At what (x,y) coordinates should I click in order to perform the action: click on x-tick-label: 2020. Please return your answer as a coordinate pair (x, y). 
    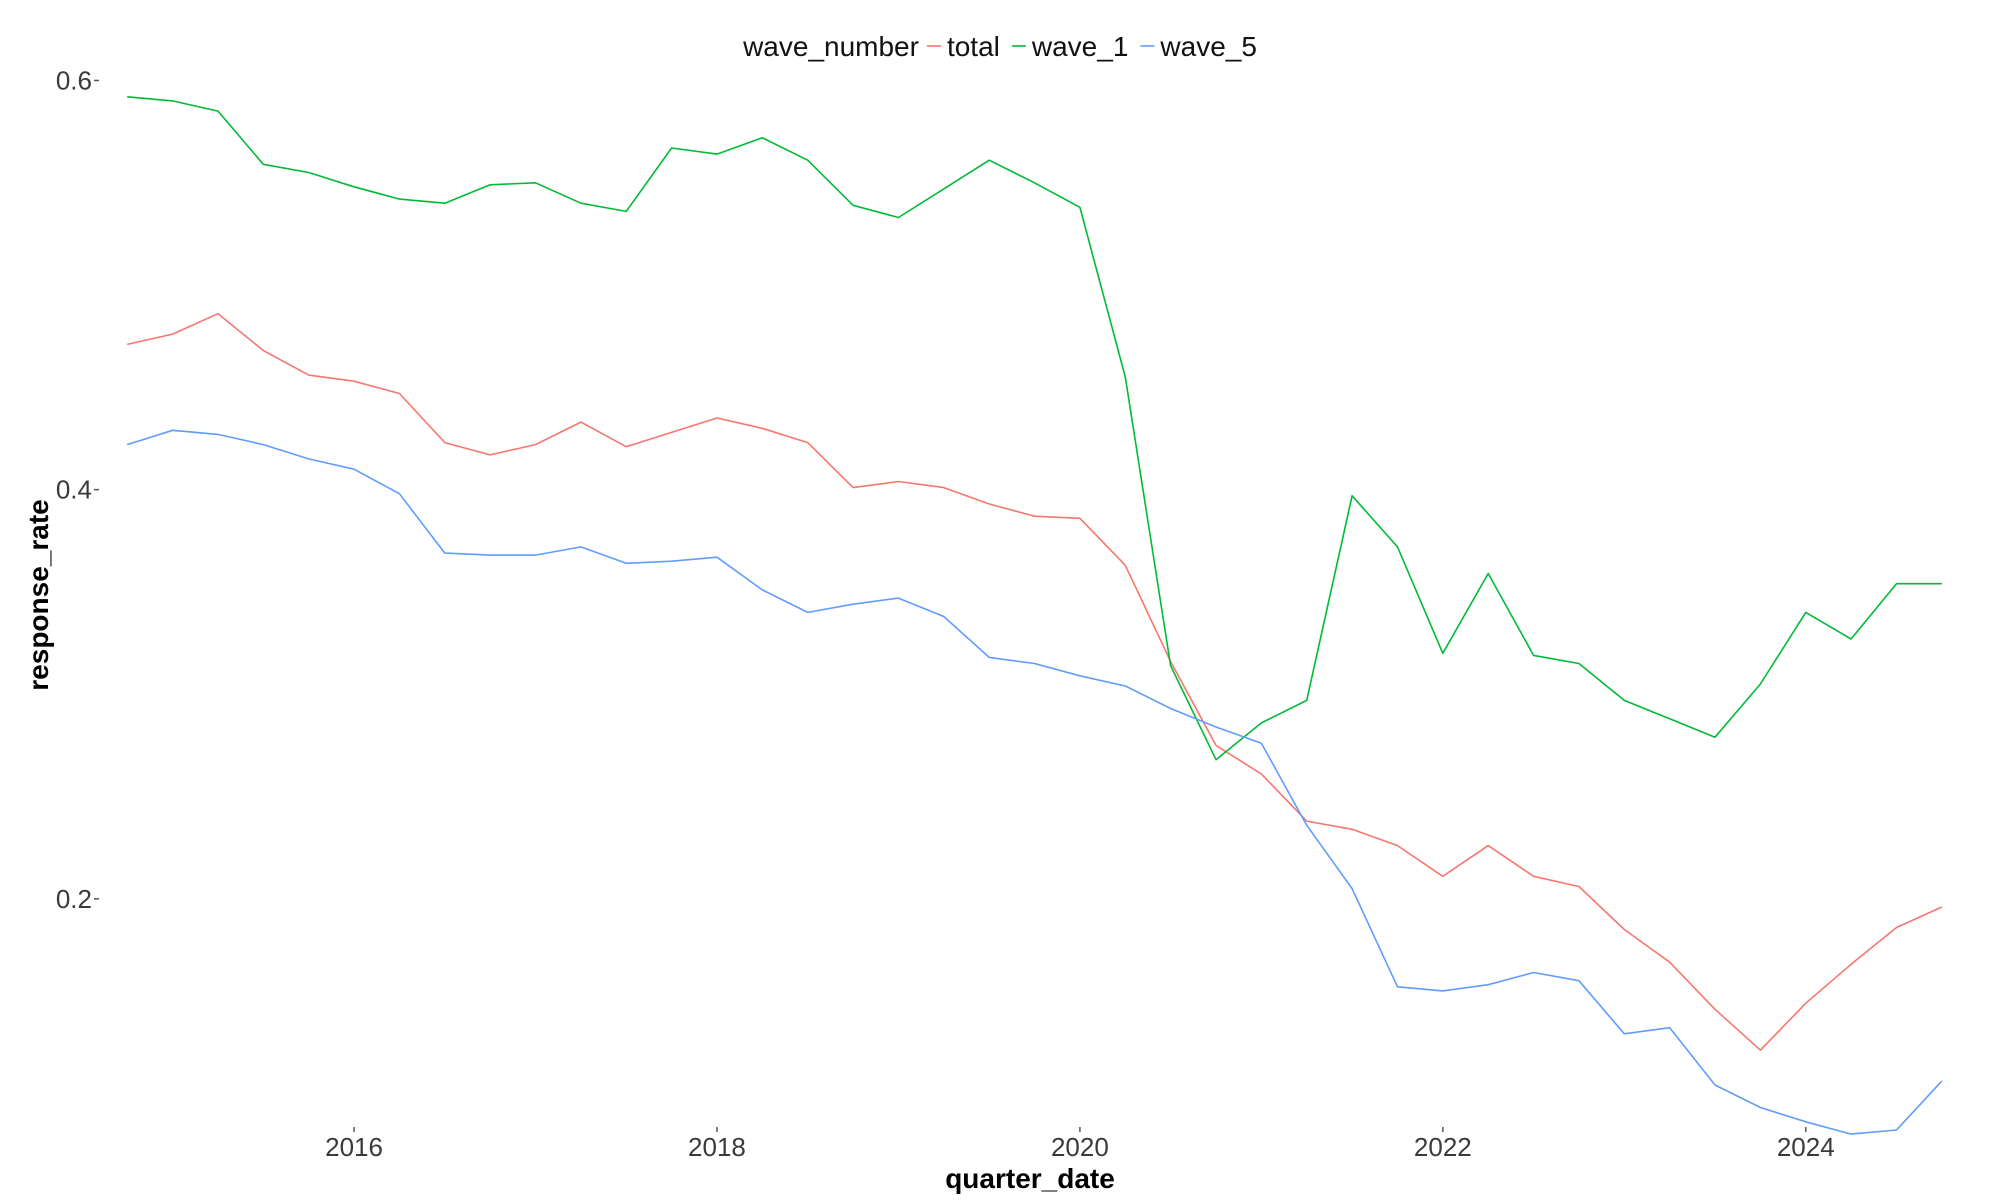
    Looking at the image, I should click on (1080, 1147).